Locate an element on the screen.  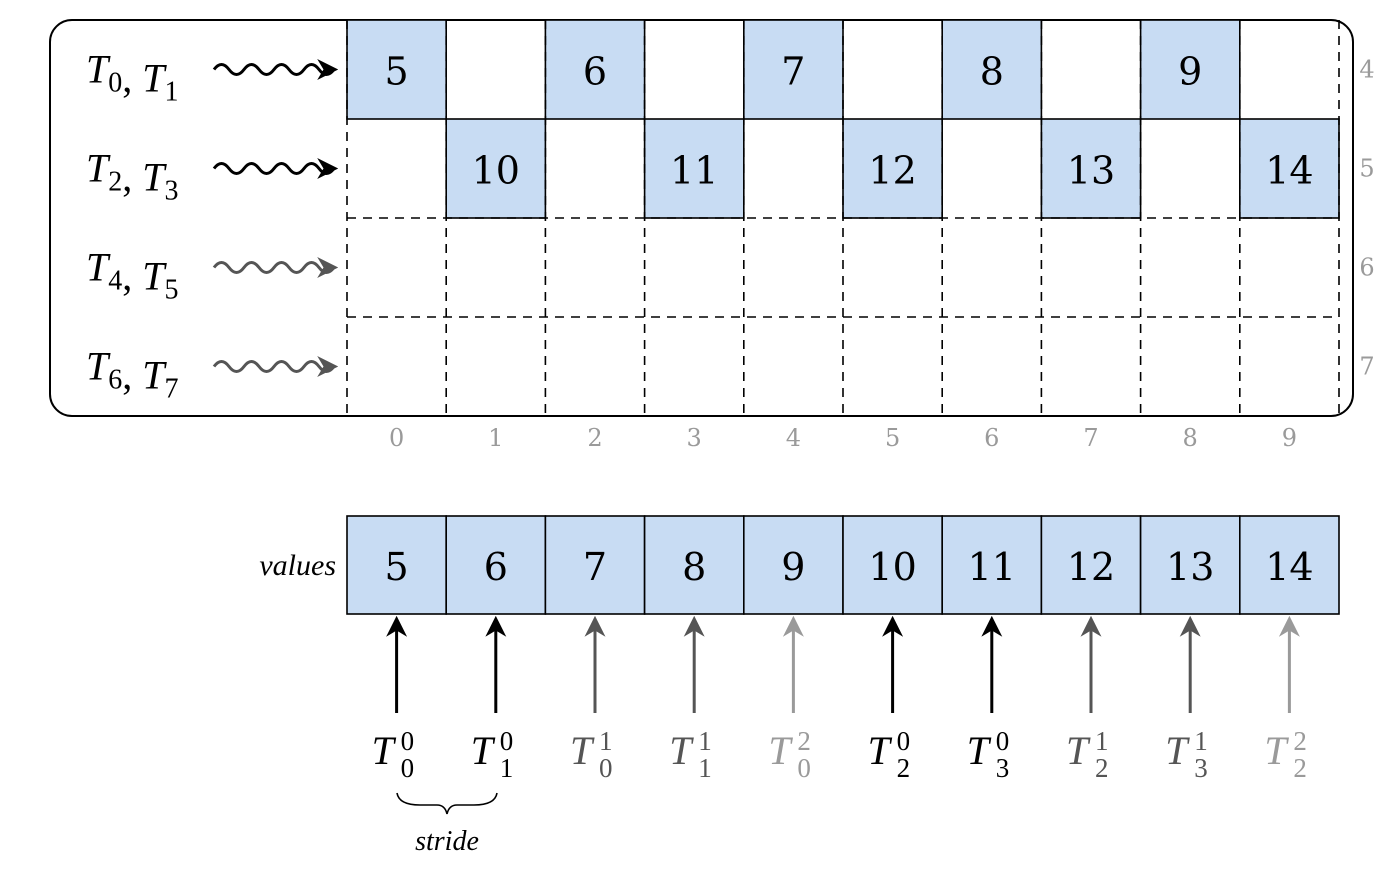
values-cell-value: 14 is located at coordinates (1289, 567).